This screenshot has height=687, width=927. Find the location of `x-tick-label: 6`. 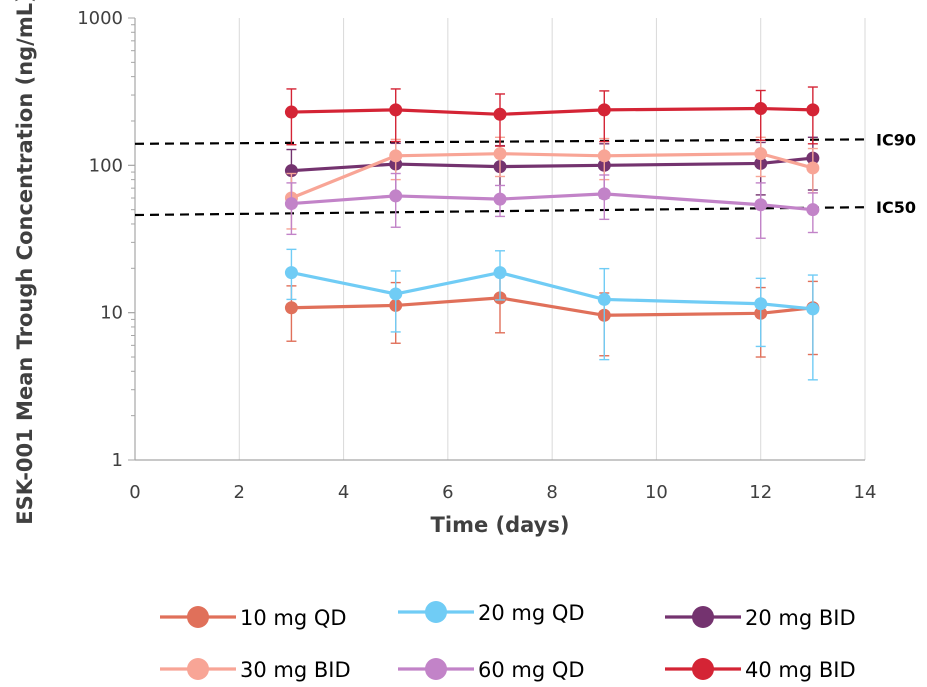

x-tick-label: 6 is located at coordinates (447, 492).